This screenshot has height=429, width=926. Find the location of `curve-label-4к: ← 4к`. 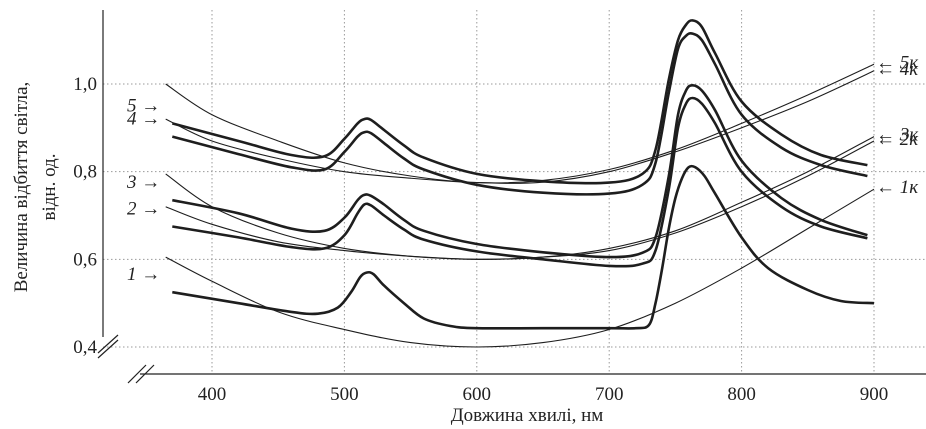

curve-label-4к: ← 4к is located at coordinates (897, 69).